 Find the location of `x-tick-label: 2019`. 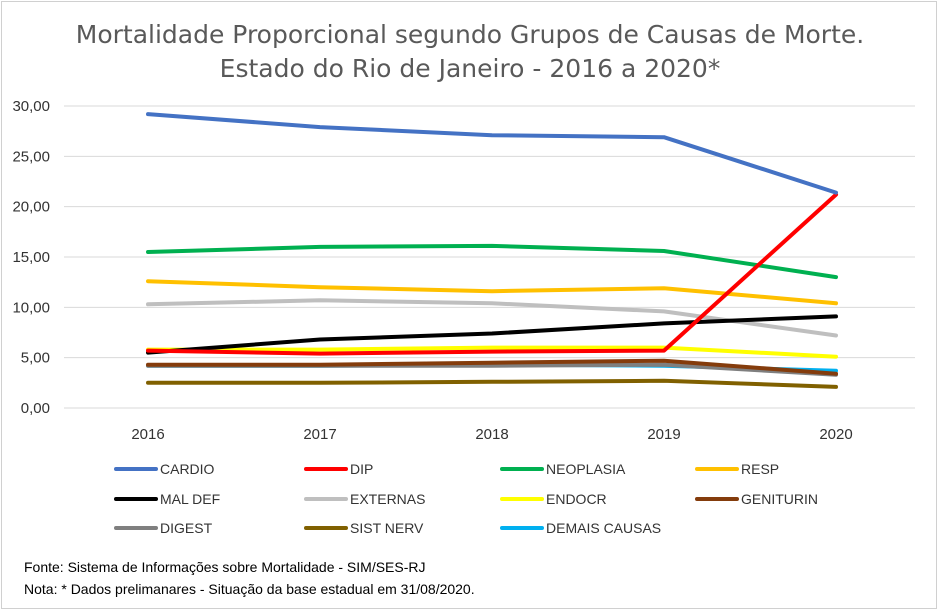

x-tick-label: 2019 is located at coordinates (663, 434).